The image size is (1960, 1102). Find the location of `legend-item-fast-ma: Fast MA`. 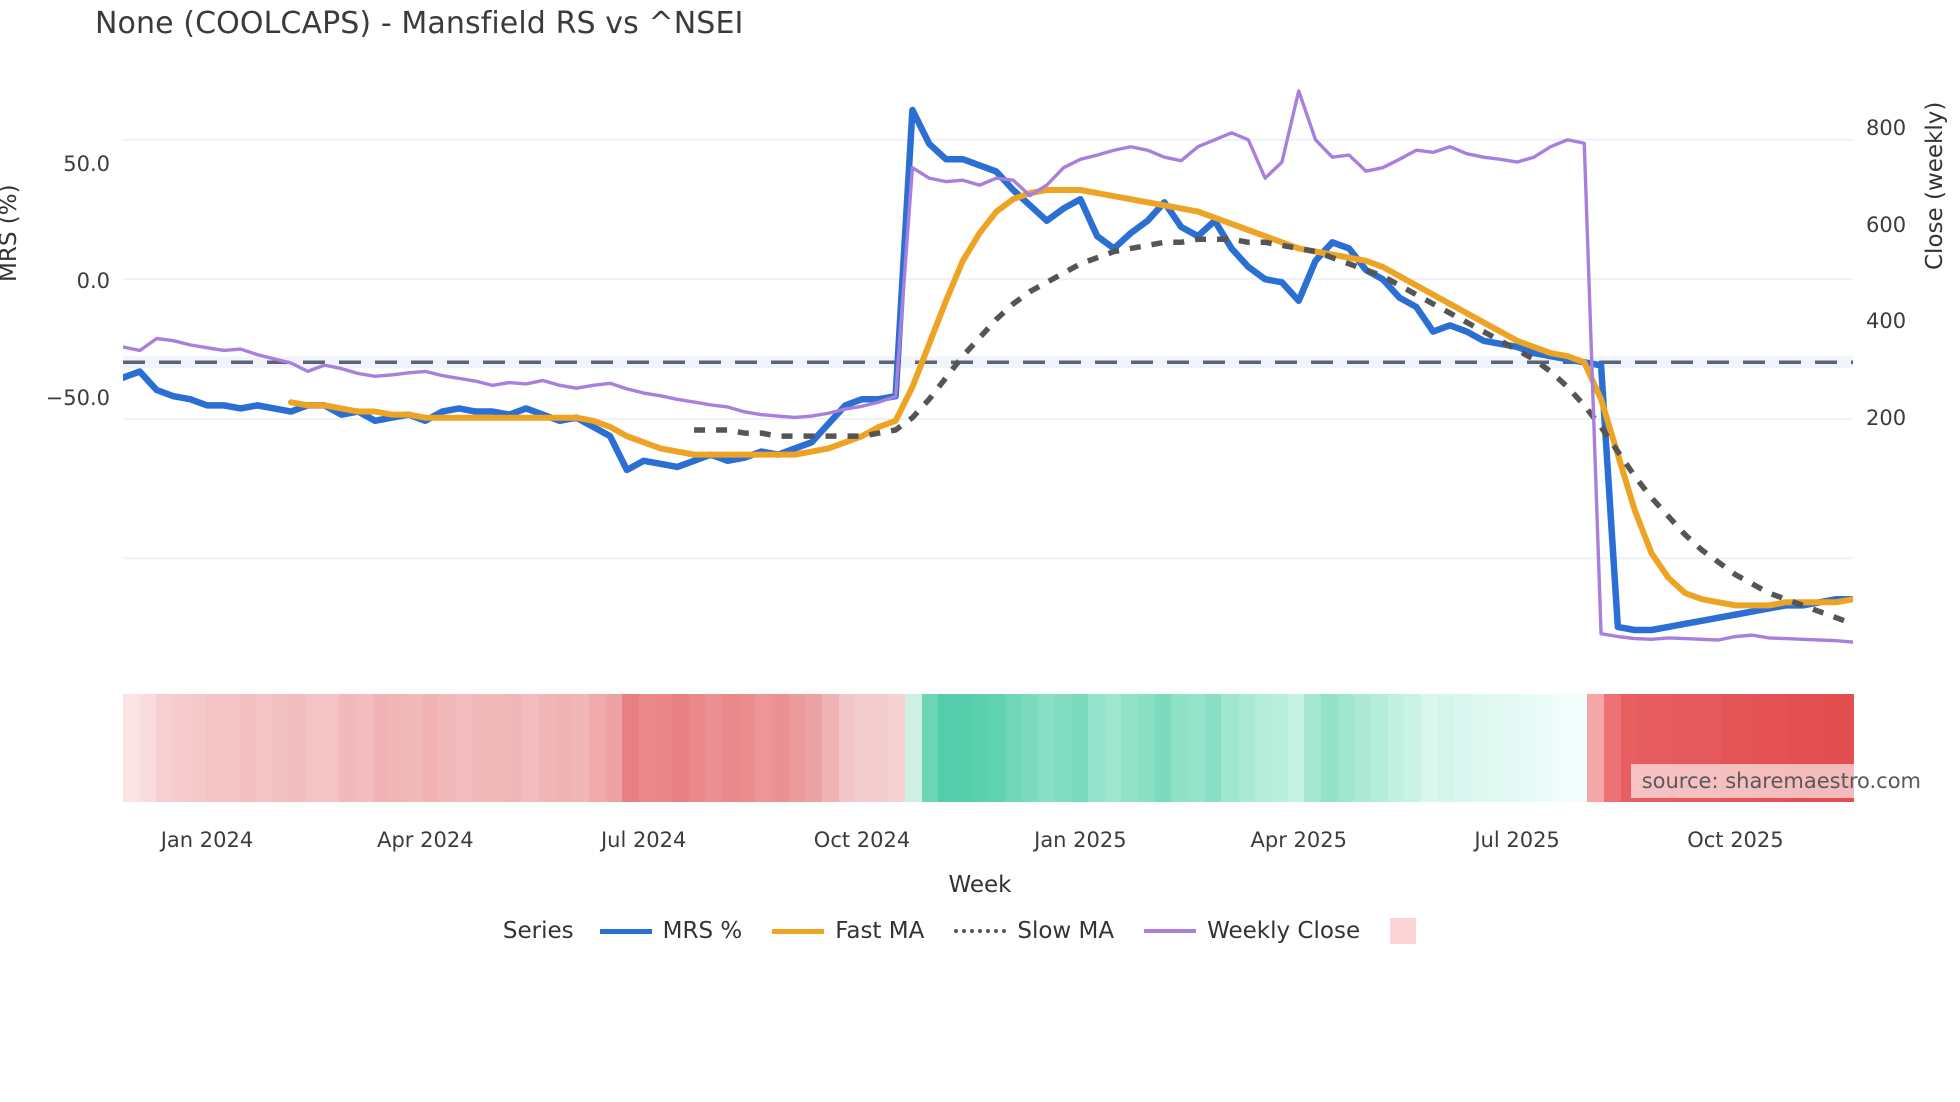

legend-item-fast-ma: Fast MA is located at coordinates (848, 931).